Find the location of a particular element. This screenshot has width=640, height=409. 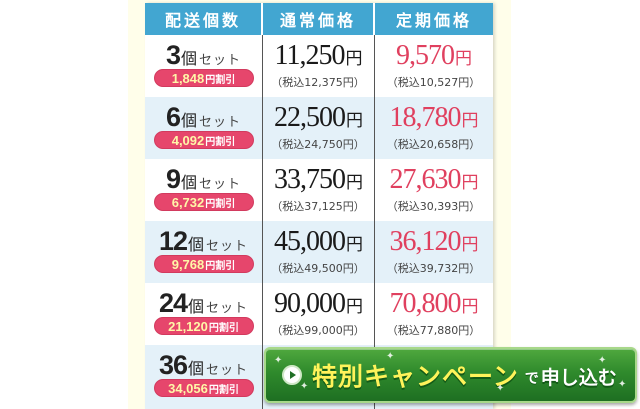

subscription-price: 18,780 is located at coordinates (425, 117).